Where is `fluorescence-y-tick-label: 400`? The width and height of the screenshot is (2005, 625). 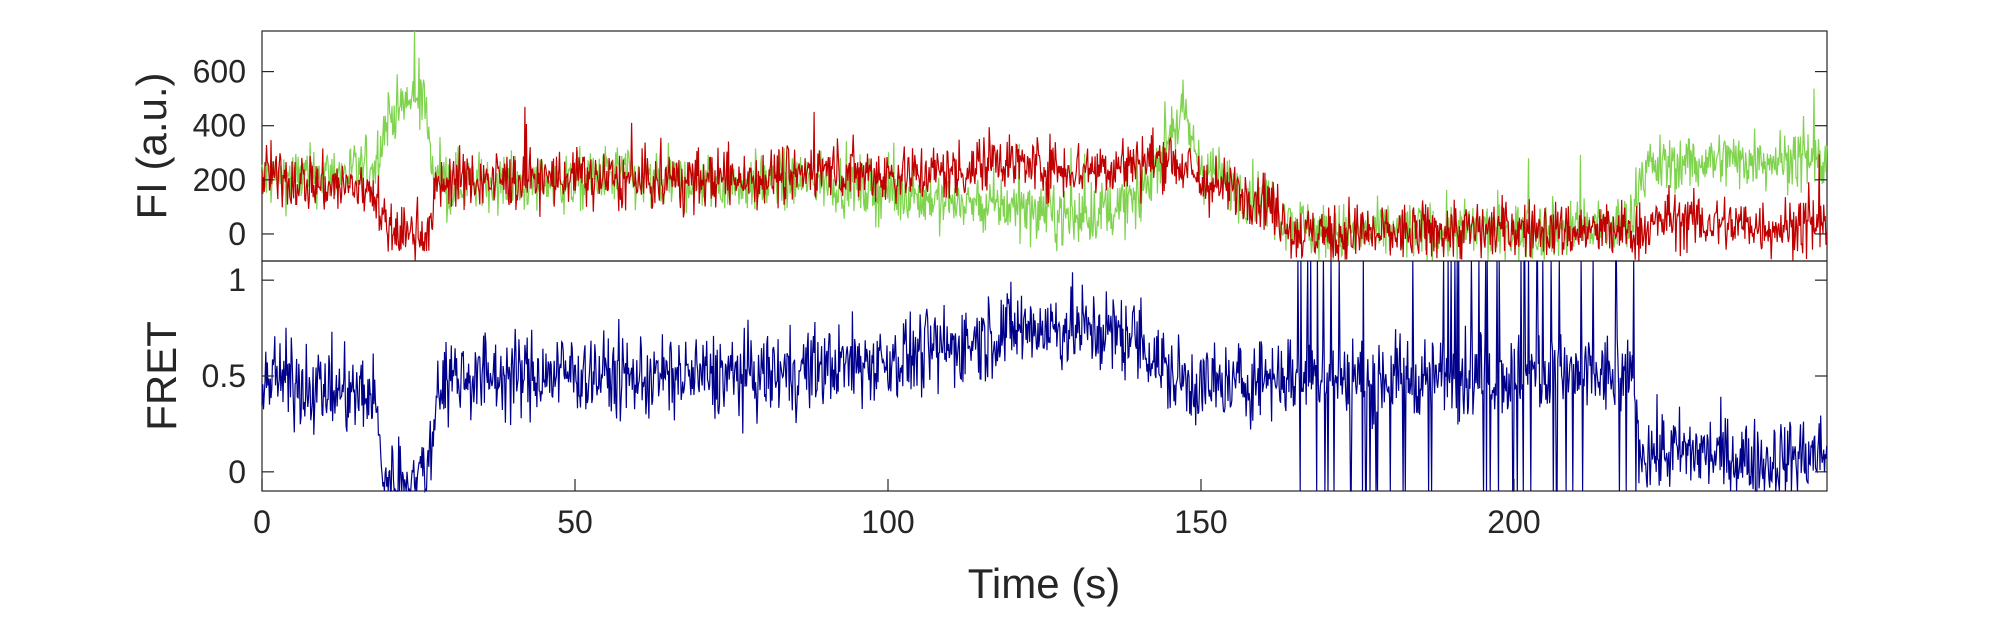
fluorescence-y-tick-label: 400 is located at coordinates (219, 126).